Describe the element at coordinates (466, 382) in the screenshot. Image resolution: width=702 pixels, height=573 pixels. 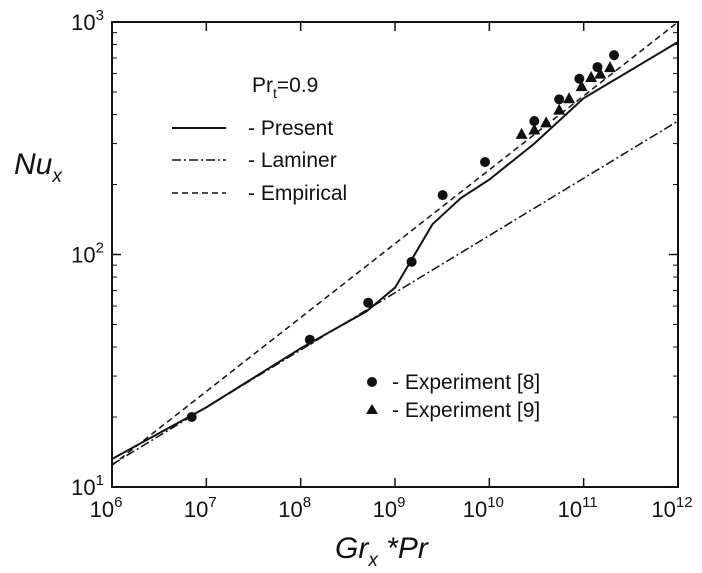
I see `legend-label-experiment-8: - Experiment [8]` at that location.